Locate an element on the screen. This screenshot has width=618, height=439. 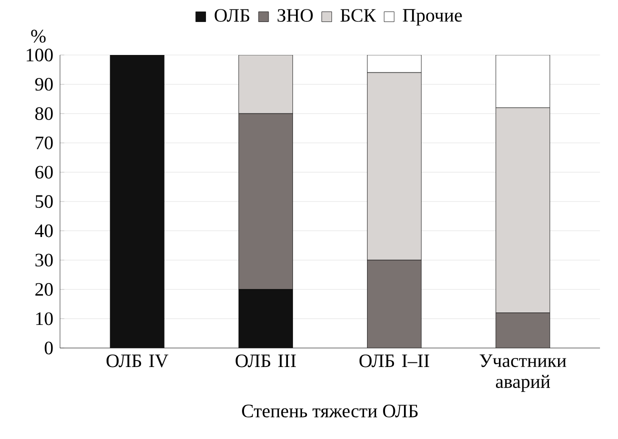
y-tick-label: 100 is located at coordinates (39, 55).